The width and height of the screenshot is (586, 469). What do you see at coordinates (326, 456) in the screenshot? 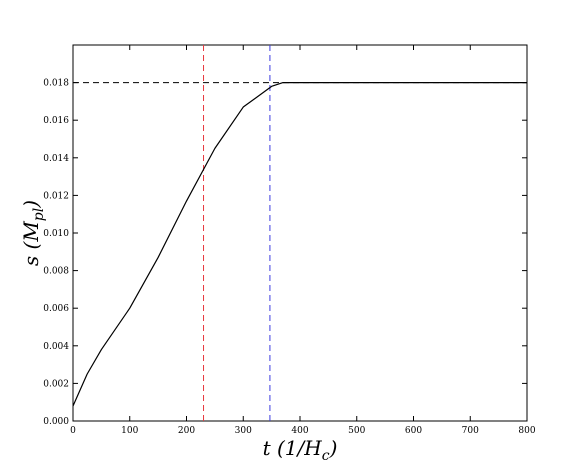
I see `x-label-sub: c` at bounding box center [326, 456].